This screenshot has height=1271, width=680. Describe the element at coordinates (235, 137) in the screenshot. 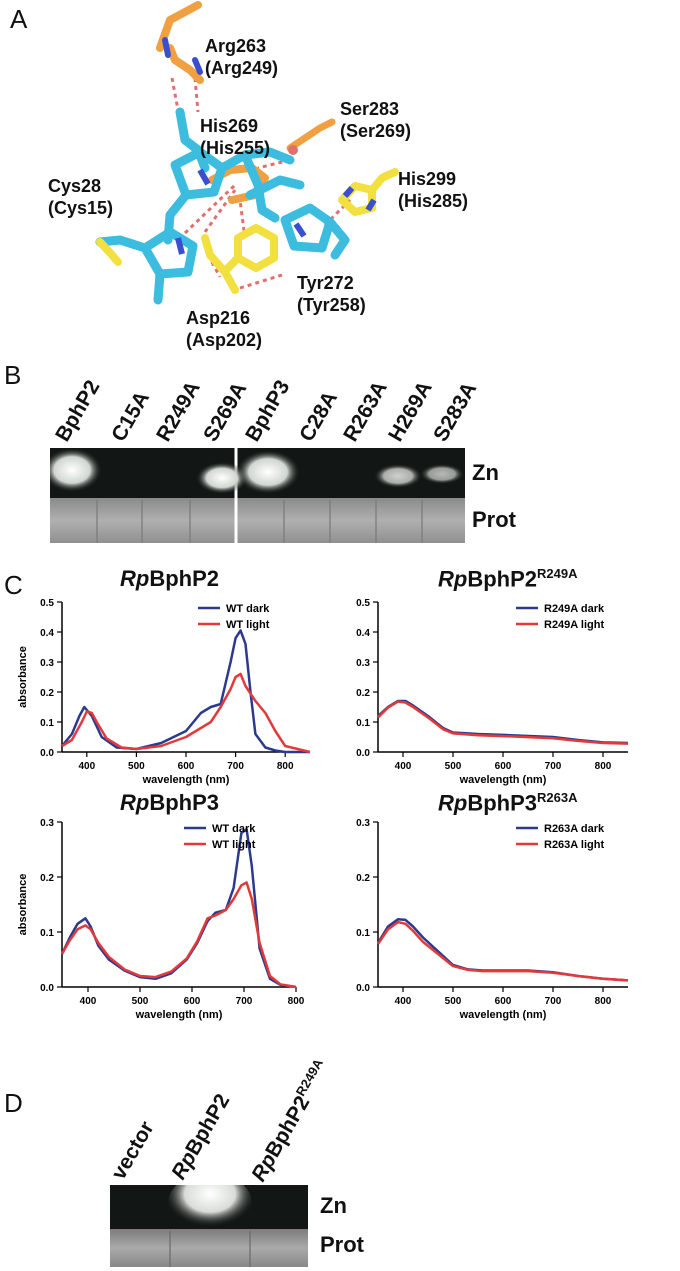

I see `residue-label-his269: His269 (His255)` at that location.